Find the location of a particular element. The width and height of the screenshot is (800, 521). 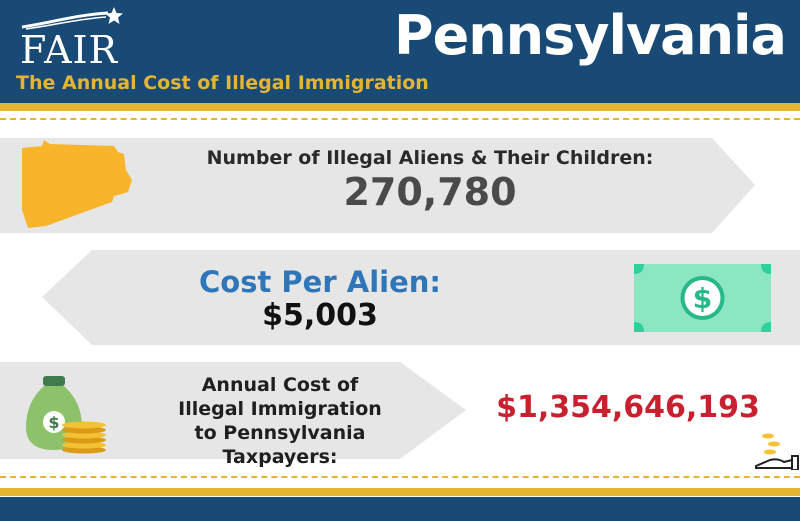

page-subtitle: The Annual Cost of Illegal Immigration is located at coordinates (222, 83).